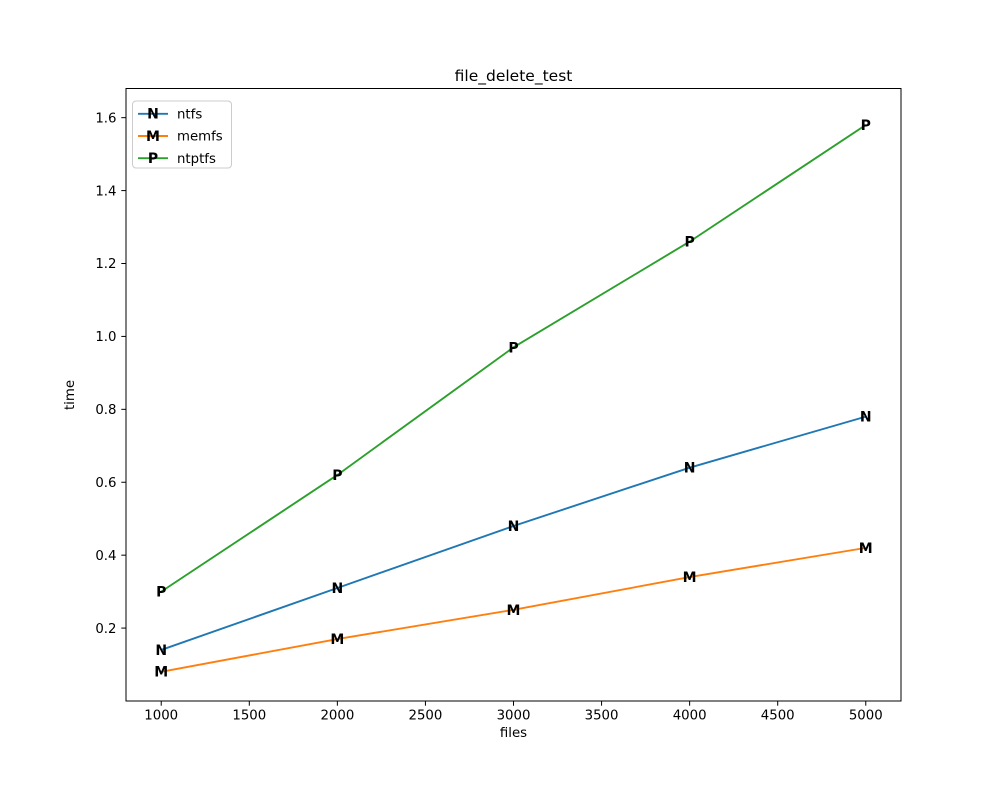 Image resolution: width=1000 pixels, height=800 pixels. I want to click on y-tick-label: 1.6, so click(105, 118).